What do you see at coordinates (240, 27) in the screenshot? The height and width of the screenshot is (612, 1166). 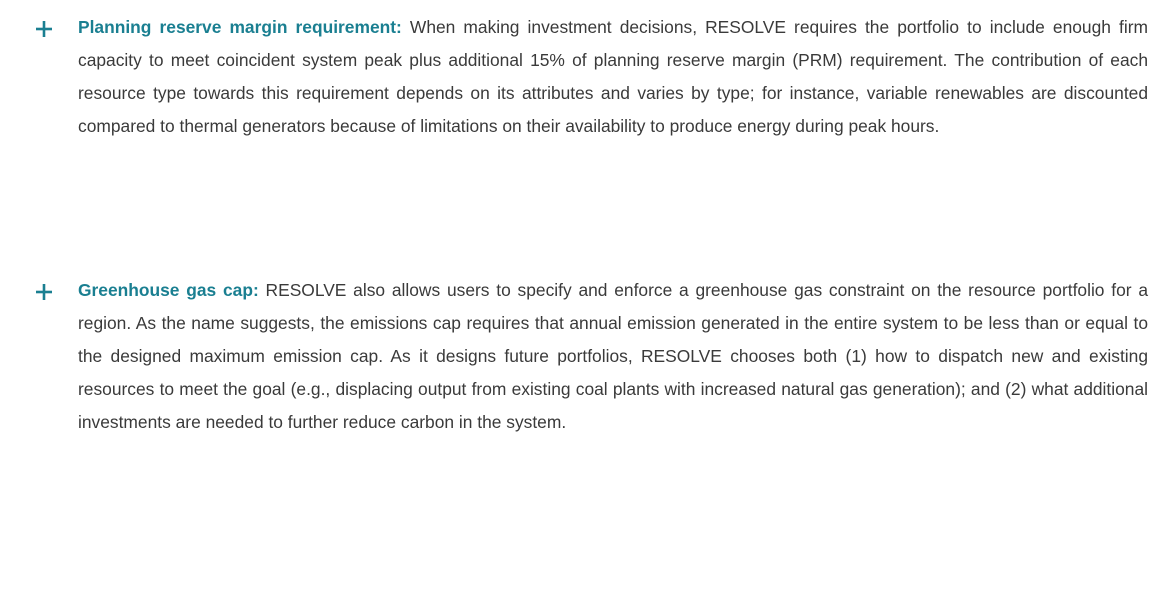 I see `item-title: Planning reserve margin requirement:` at bounding box center [240, 27].